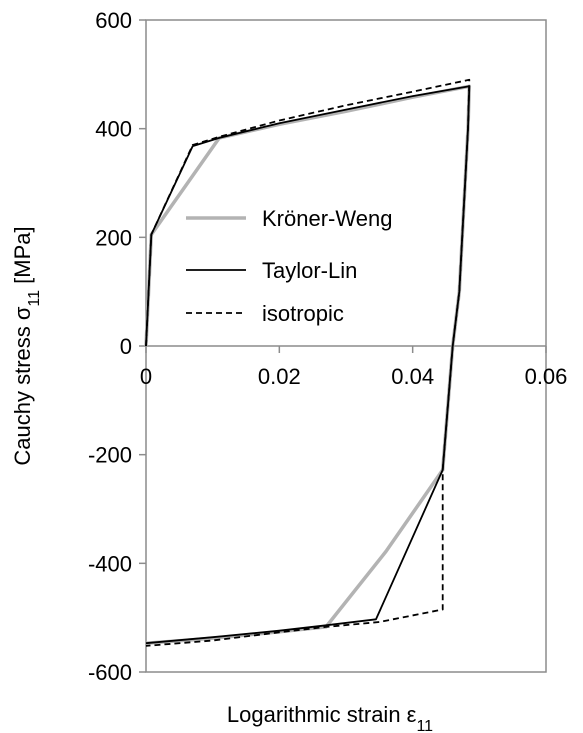 Image resolution: width=583 pixels, height=733 pixels. I want to click on y-axis: -600 -400 -200 0 200 400 600, so click(117, 346).